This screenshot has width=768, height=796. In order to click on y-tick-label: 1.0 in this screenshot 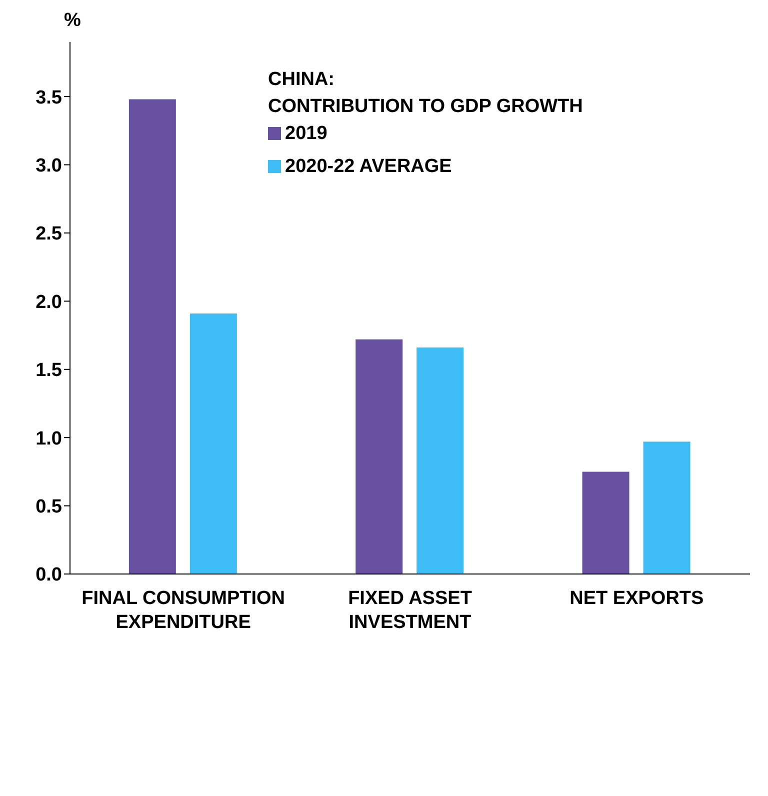, I will do `click(49, 439)`.